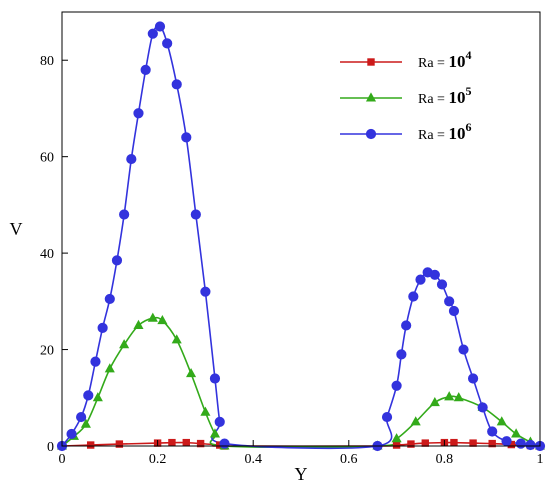 The width and height of the screenshot is (550, 491). Describe the element at coordinates (371, 134) in the screenshot. I see `legend-marker-circle` at that location.